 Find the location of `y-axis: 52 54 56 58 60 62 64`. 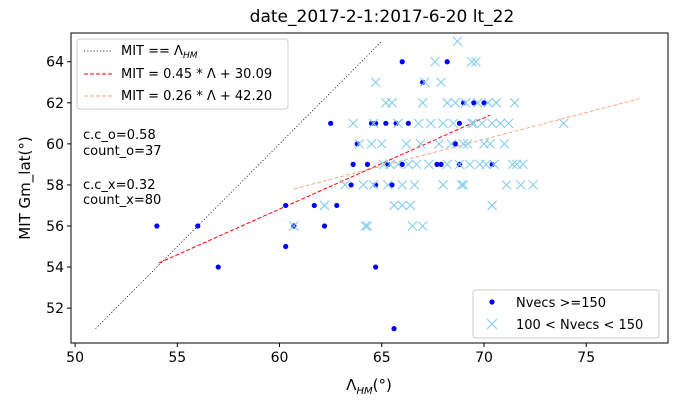

y-axis: 52 54 56 58 60 62 64 is located at coordinates (58, 186).